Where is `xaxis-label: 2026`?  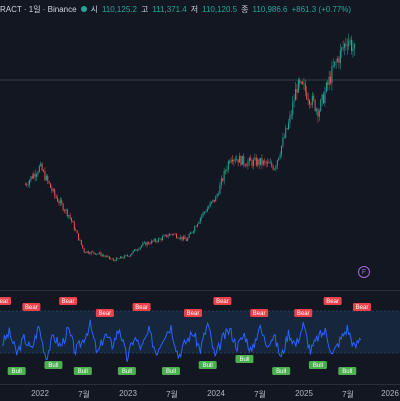 xaxis-label: 2026 is located at coordinates (390, 393).